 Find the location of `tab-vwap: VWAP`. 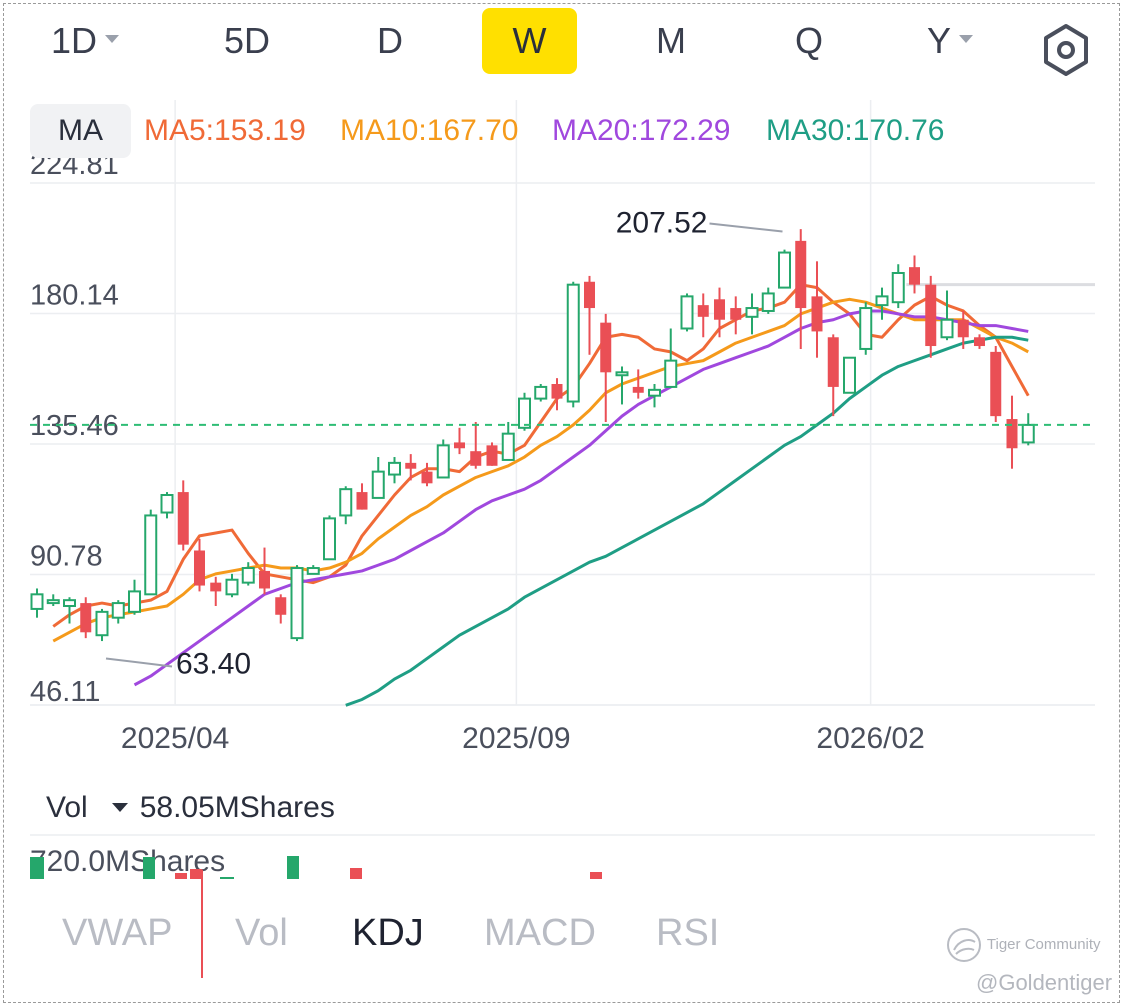

tab-vwap: VWAP is located at coordinates (117, 933).